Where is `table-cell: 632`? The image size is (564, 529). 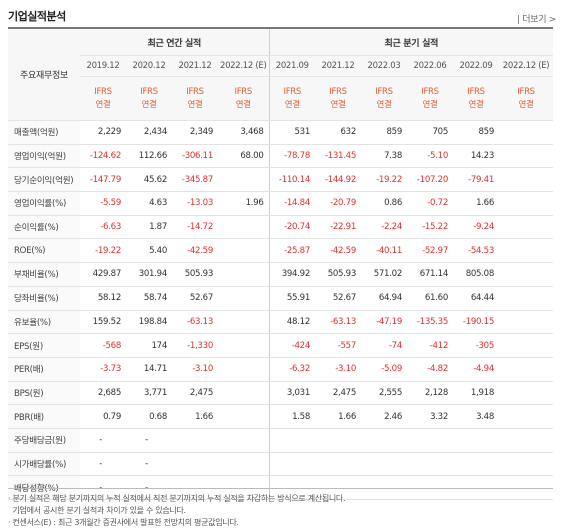
table-cell: 632 is located at coordinates (338, 132).